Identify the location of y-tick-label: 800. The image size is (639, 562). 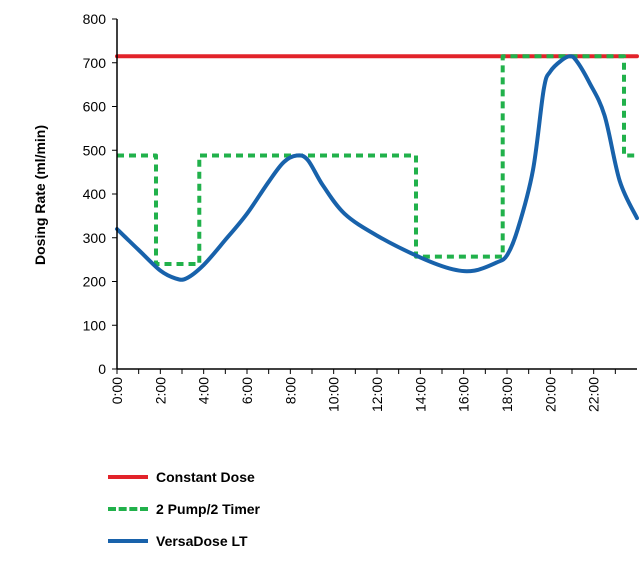
(95, 19).